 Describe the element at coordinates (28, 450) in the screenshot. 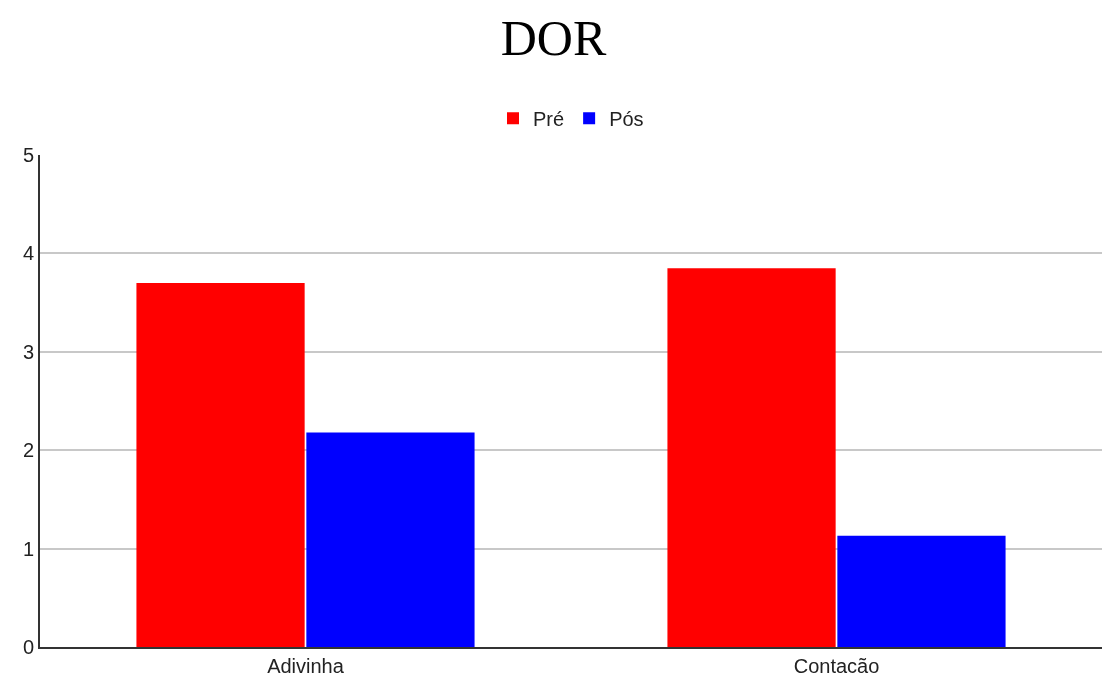

I see `y-tick-label: 2` at that location.